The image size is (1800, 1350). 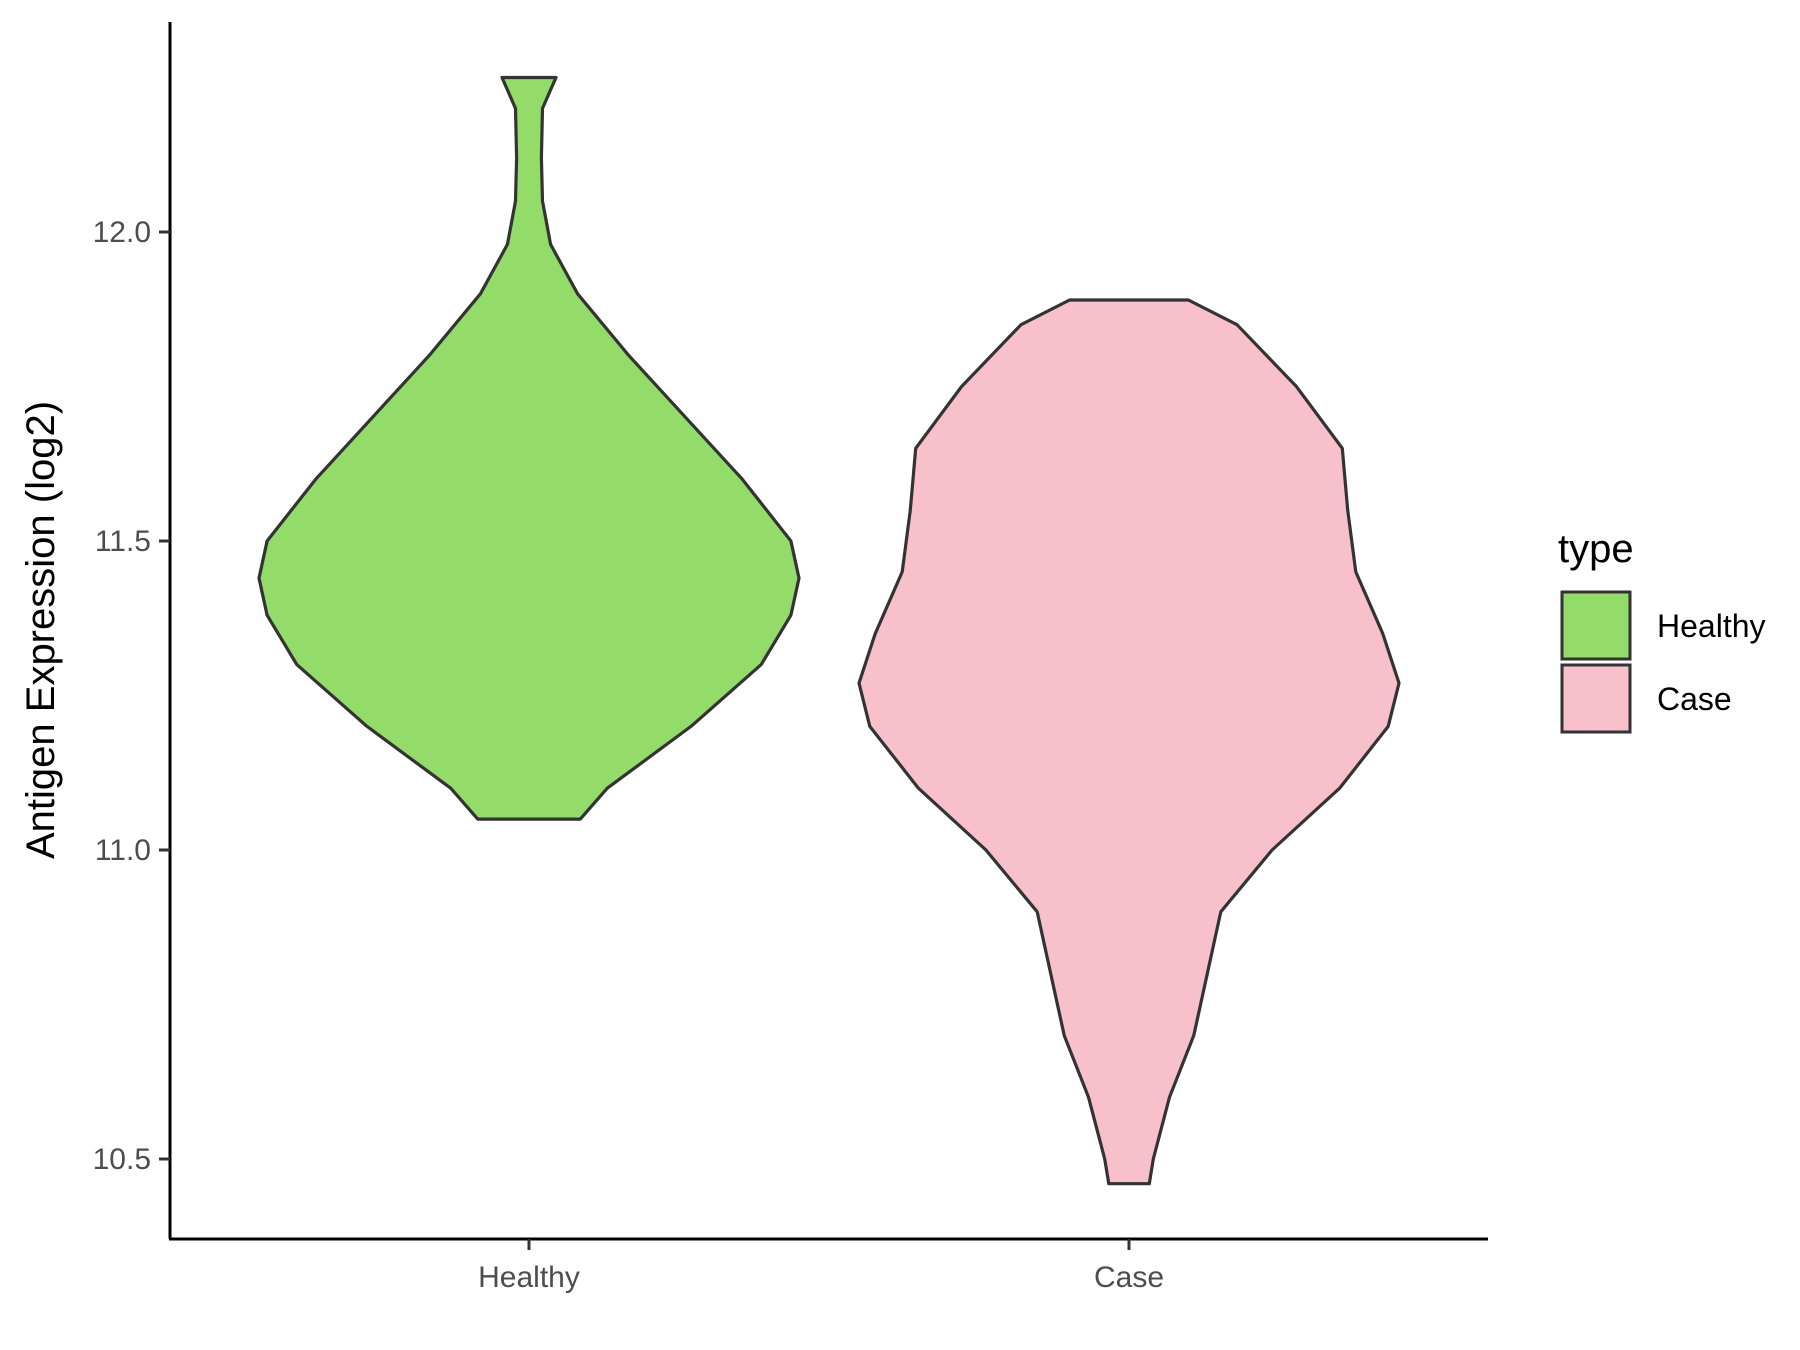 What do you see at coordinates (1596, 698) in the screenshot?
I see `legend-swatch-case` at bounding box center [1596, 698].